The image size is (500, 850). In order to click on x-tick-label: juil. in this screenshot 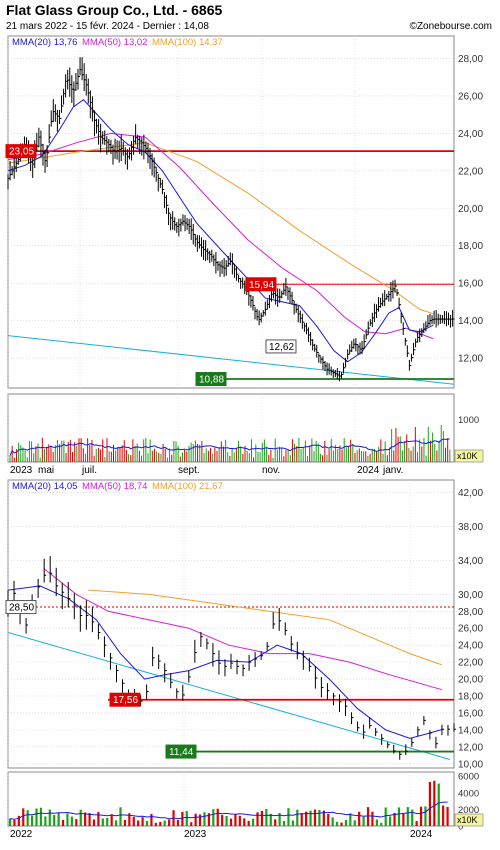, I will do `click(89, 470)`.